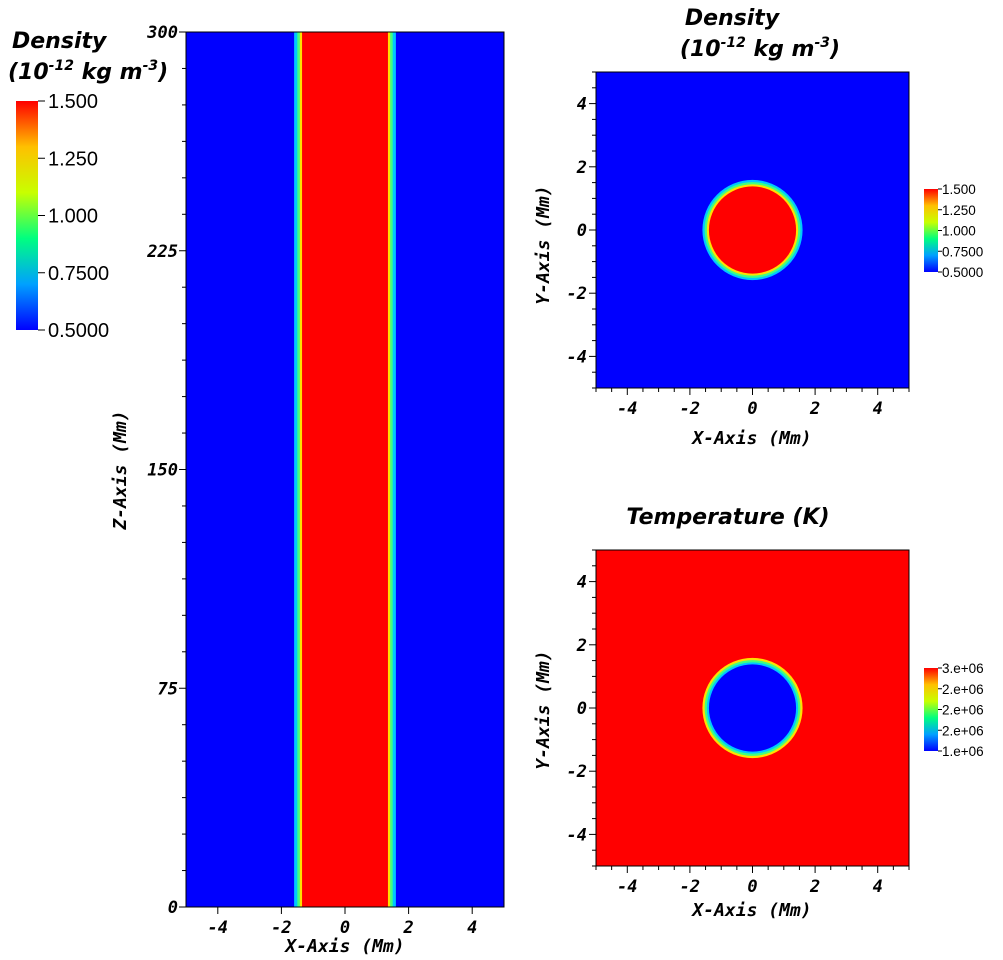 This screenshot has height=960, width=1003. Describe the element at coordinates (88, 71) in the screenshot. I see `left-colorbar-title-line2: (10-12 kg m-3)` at that location.